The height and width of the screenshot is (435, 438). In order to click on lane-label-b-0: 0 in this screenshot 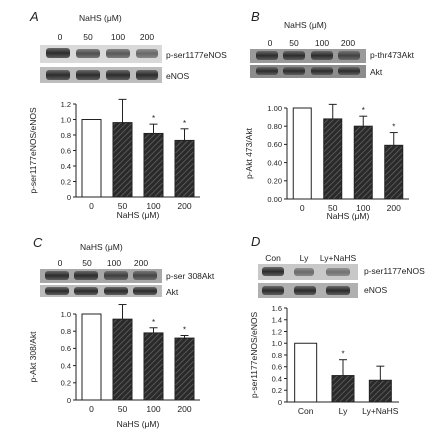, I will do `click(270, 43)`.